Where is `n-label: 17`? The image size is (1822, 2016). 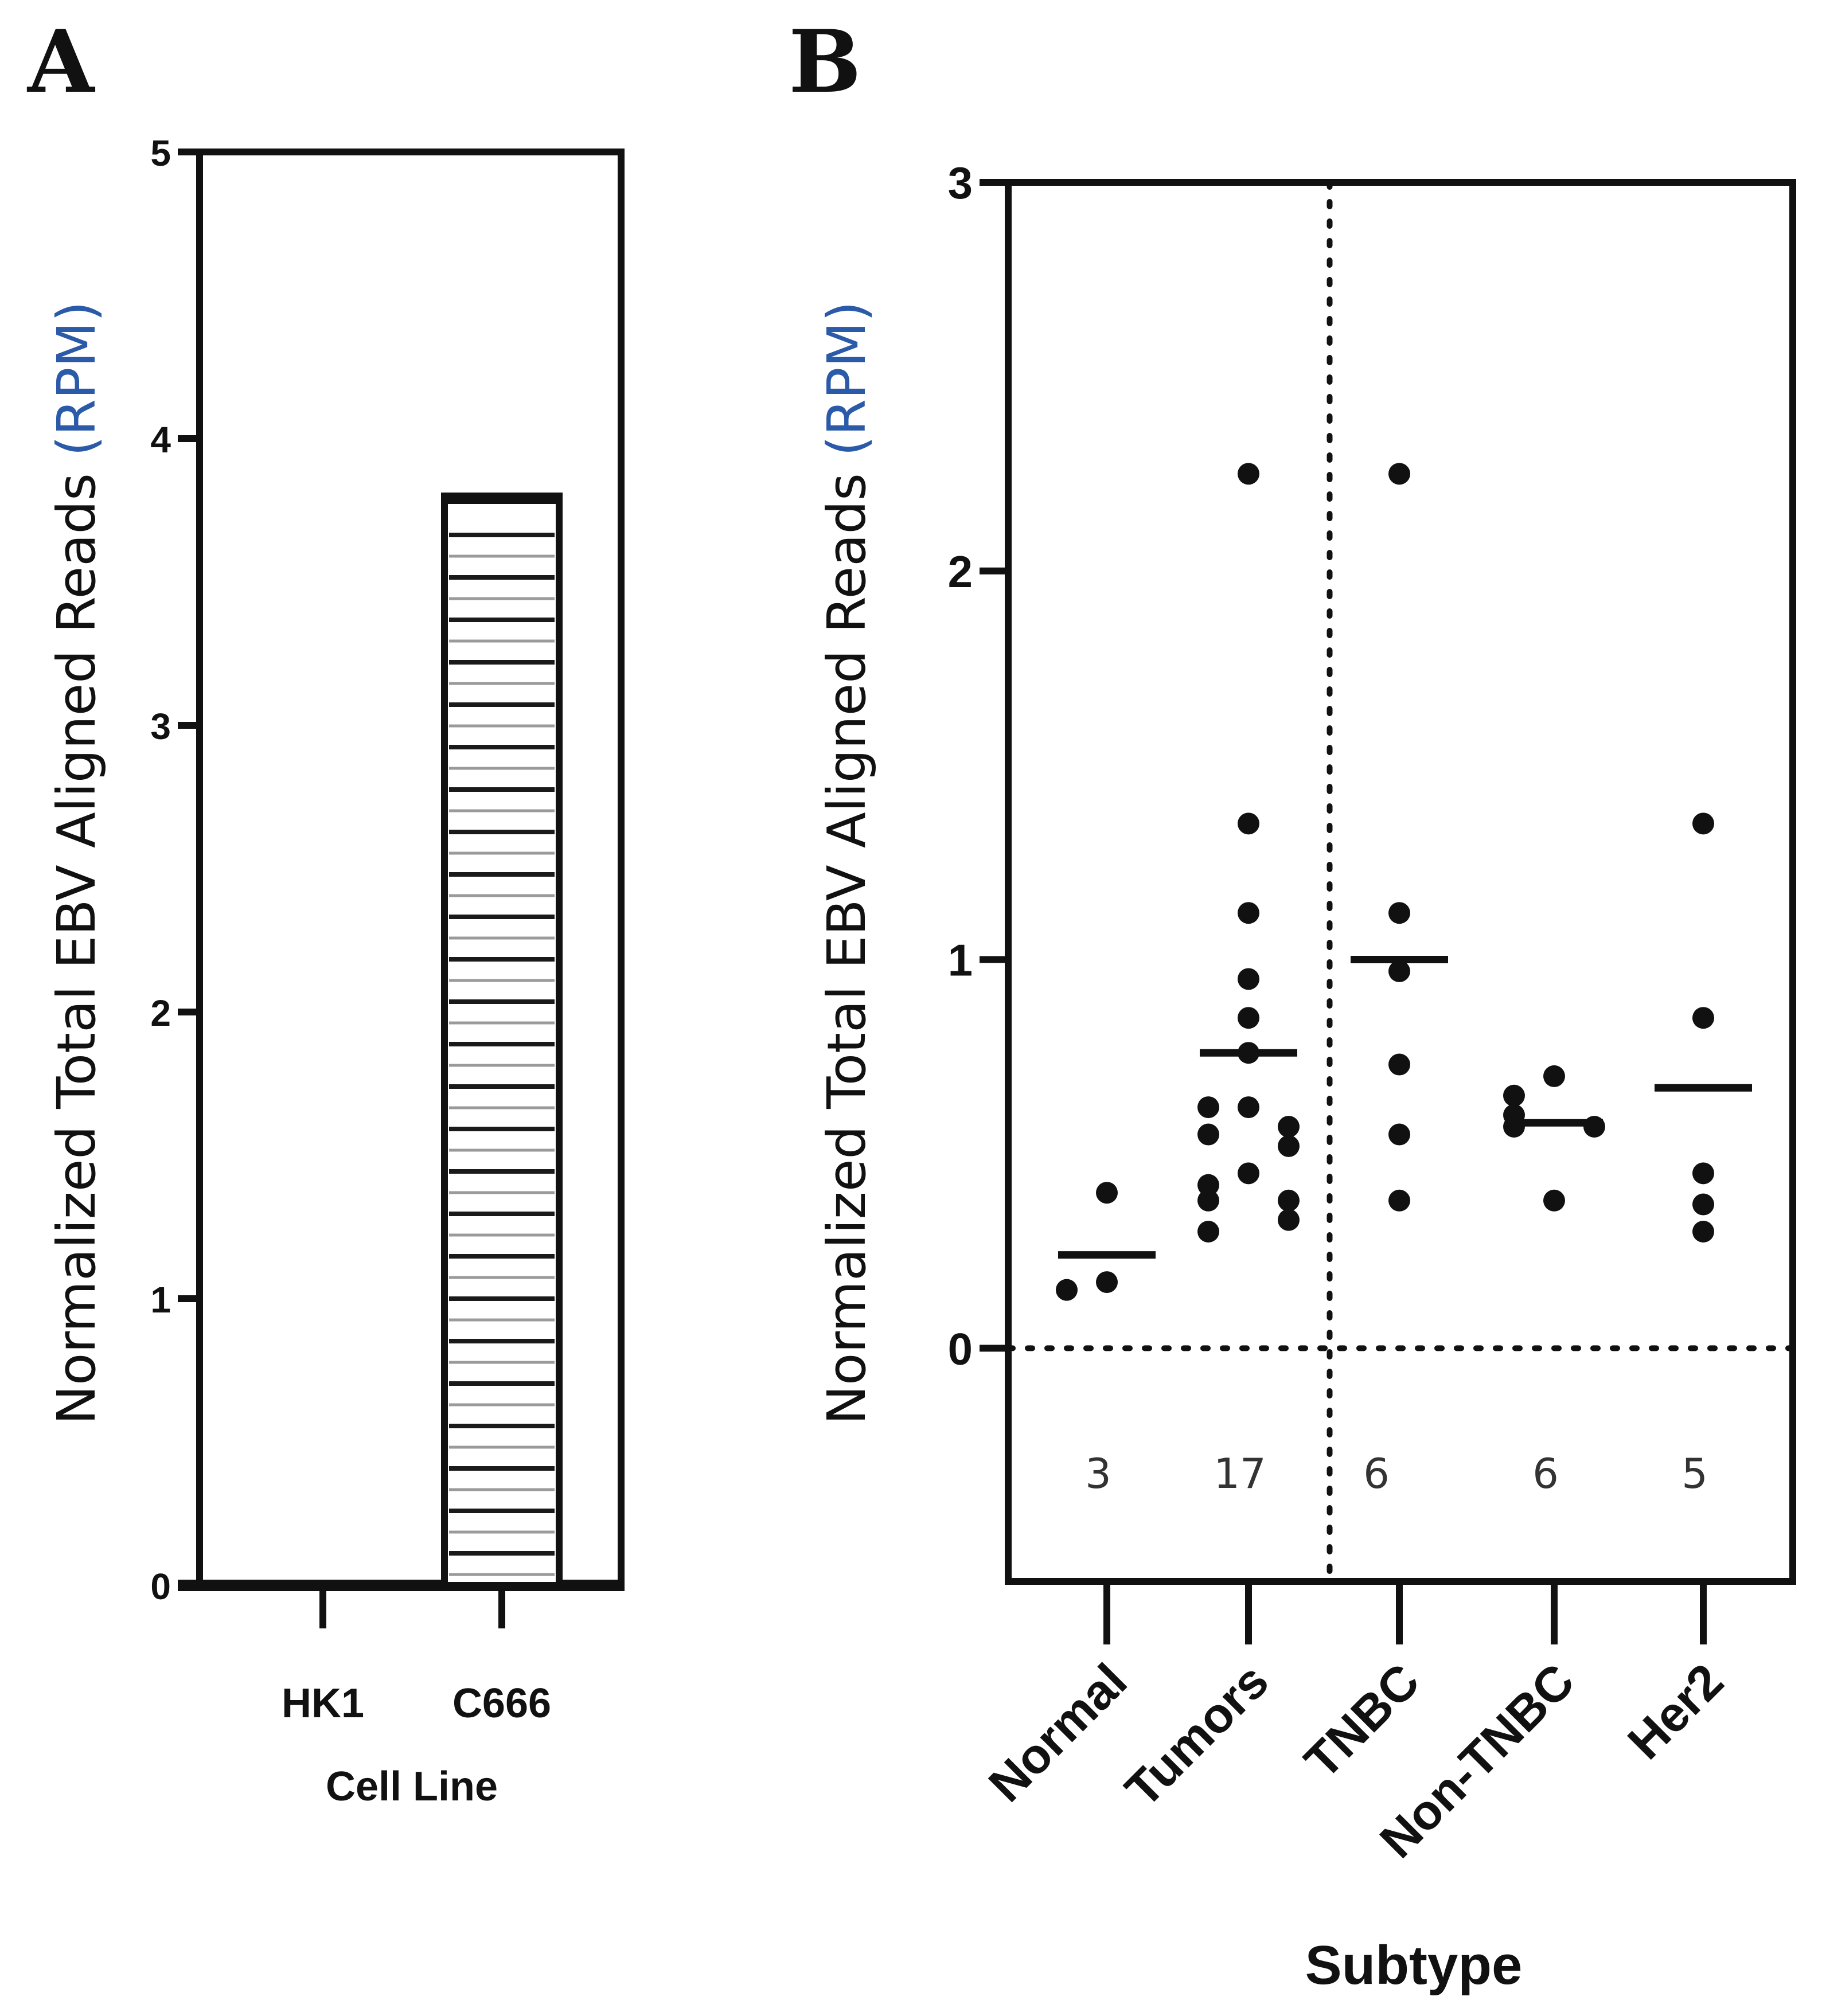 n-label: 17 is located at coordinates (1240, 1474).